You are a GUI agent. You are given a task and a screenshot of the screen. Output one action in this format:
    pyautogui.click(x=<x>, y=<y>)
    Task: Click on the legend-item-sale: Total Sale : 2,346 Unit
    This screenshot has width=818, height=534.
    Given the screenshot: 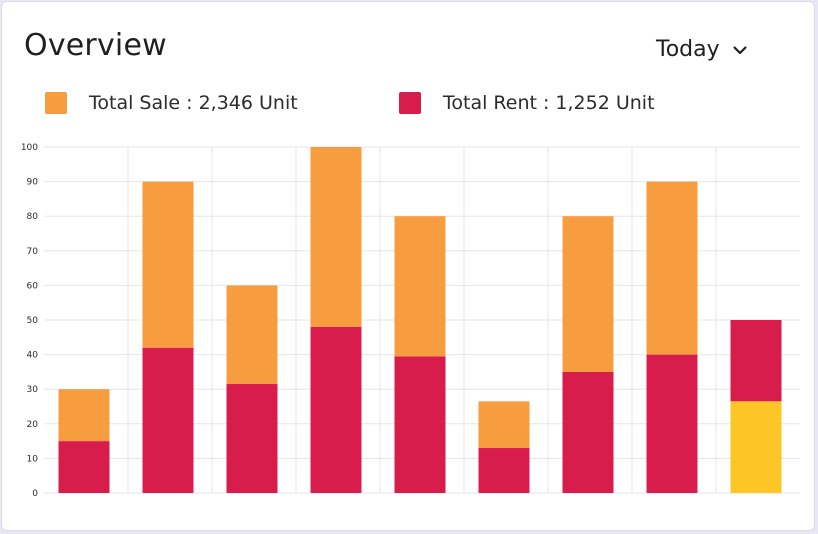 What is the action you would take?
    pyautogui.click(x=171, y=103)
    